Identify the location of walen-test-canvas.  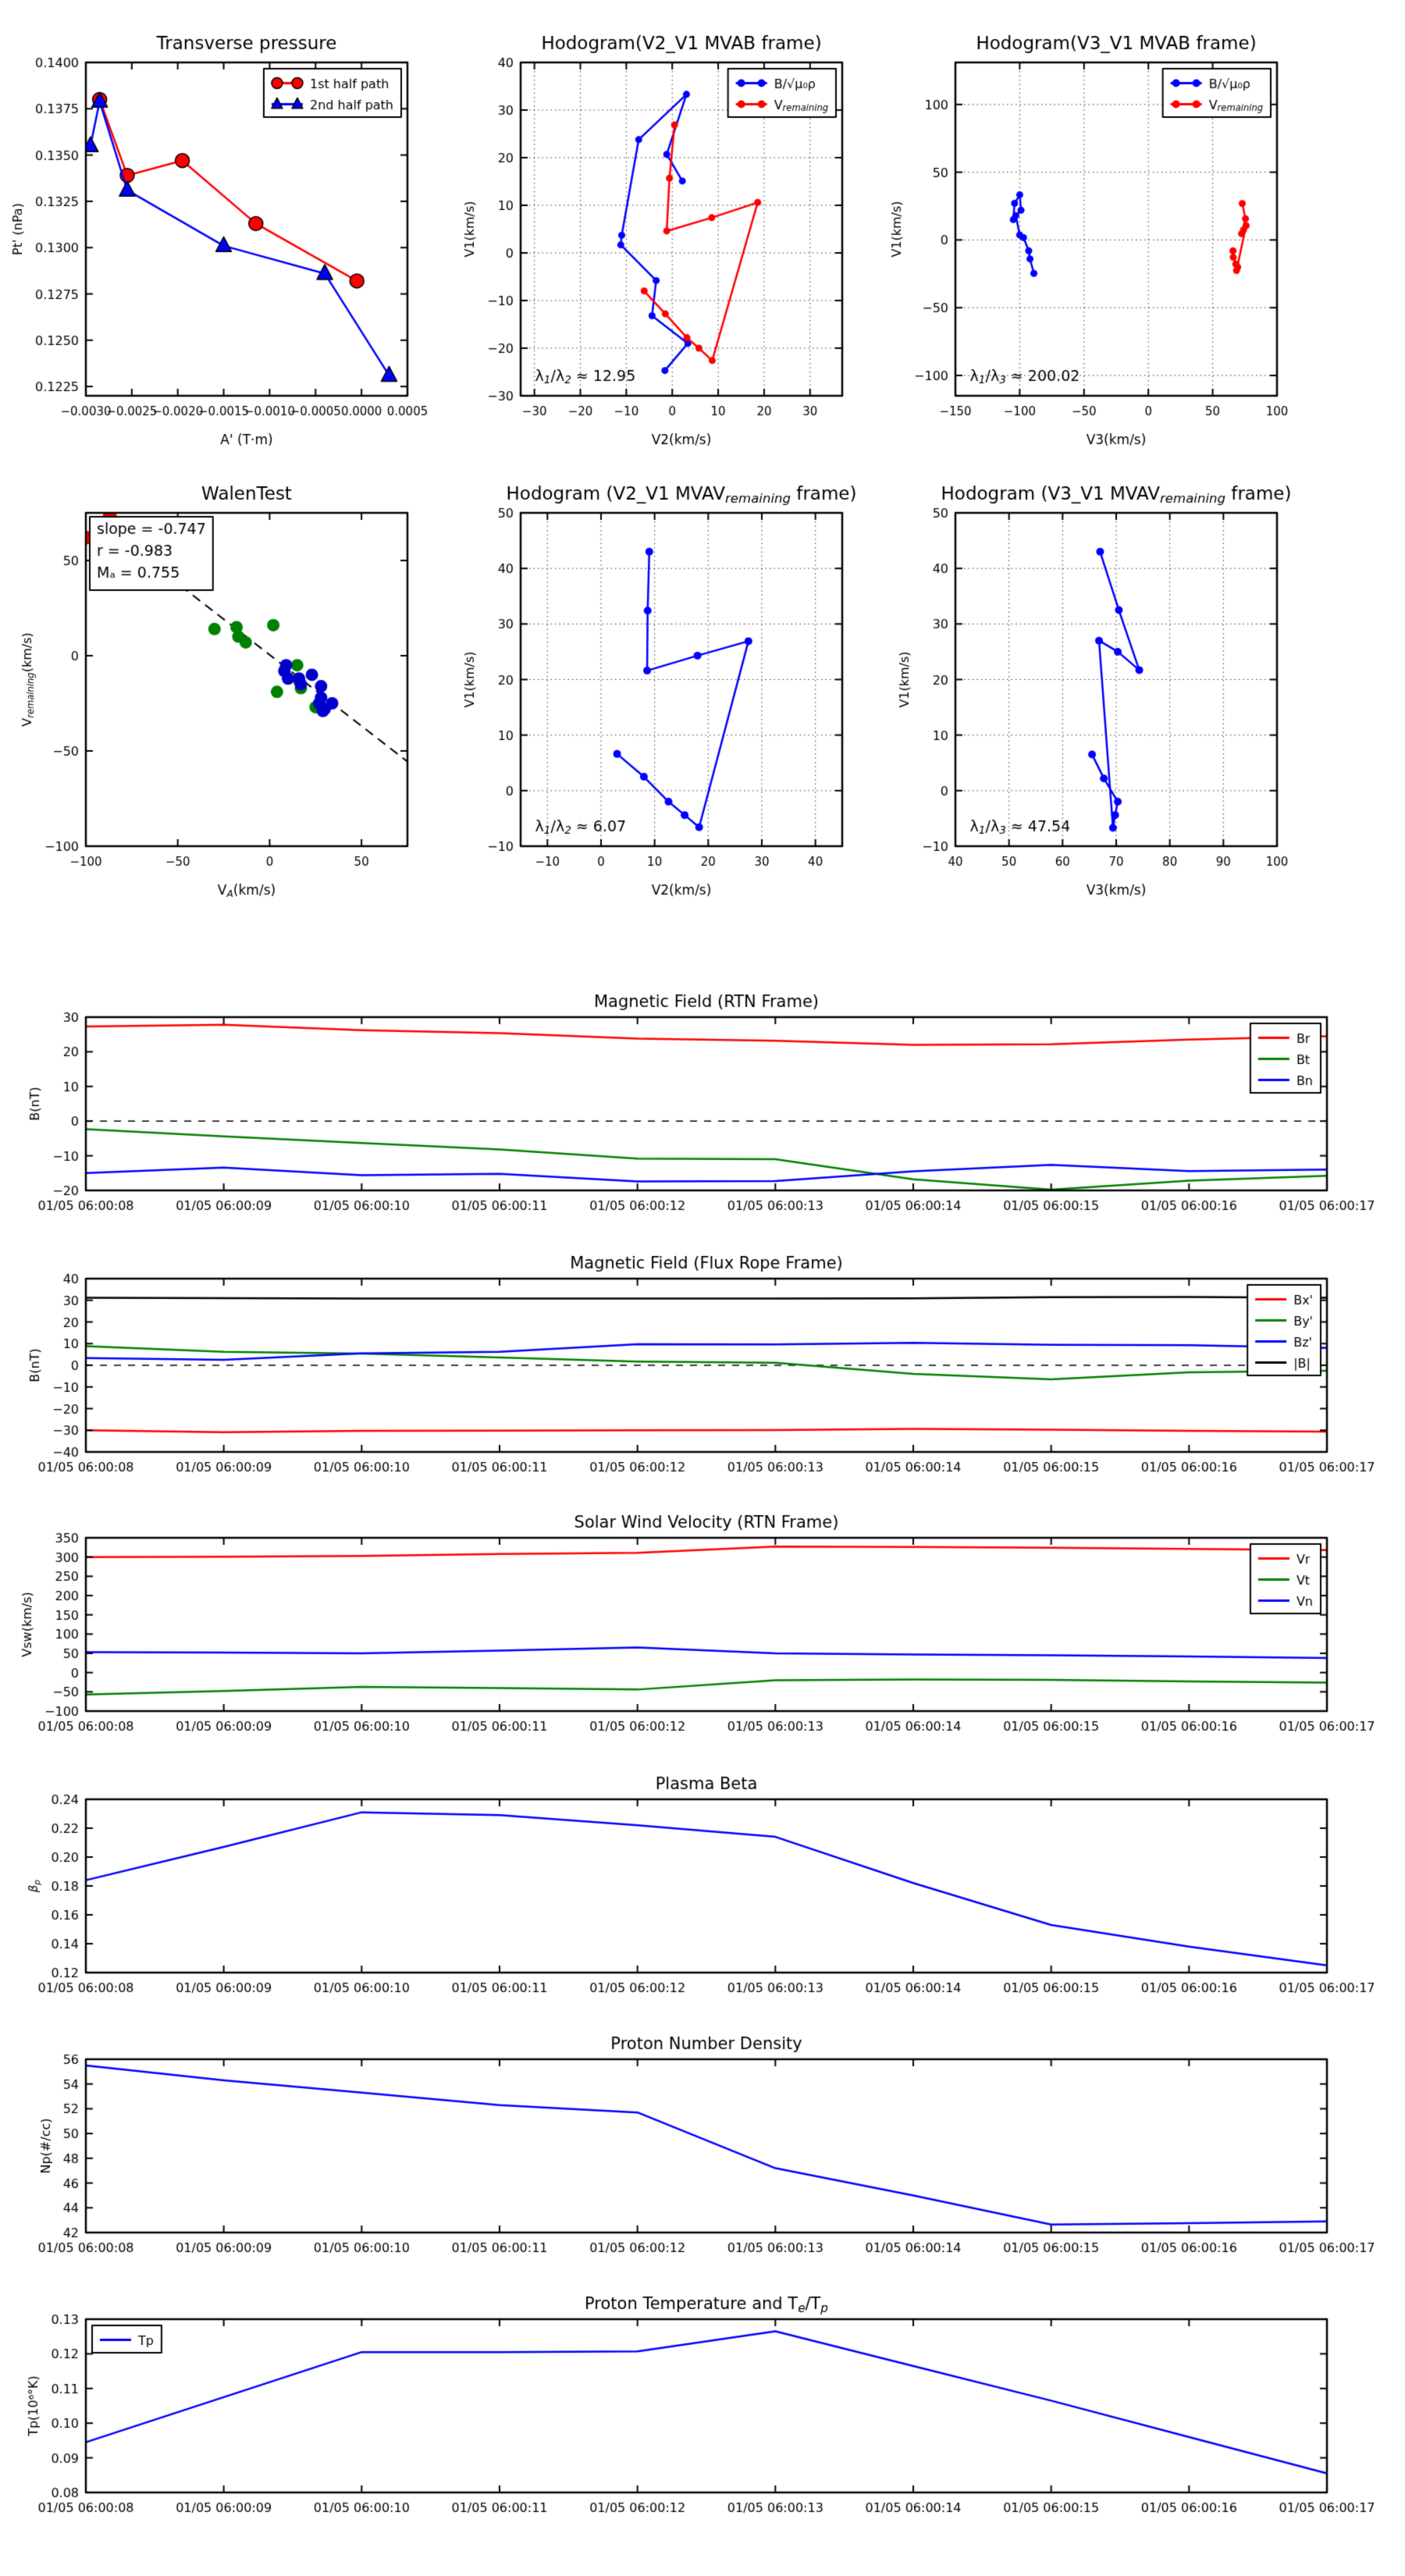
(234, 704).